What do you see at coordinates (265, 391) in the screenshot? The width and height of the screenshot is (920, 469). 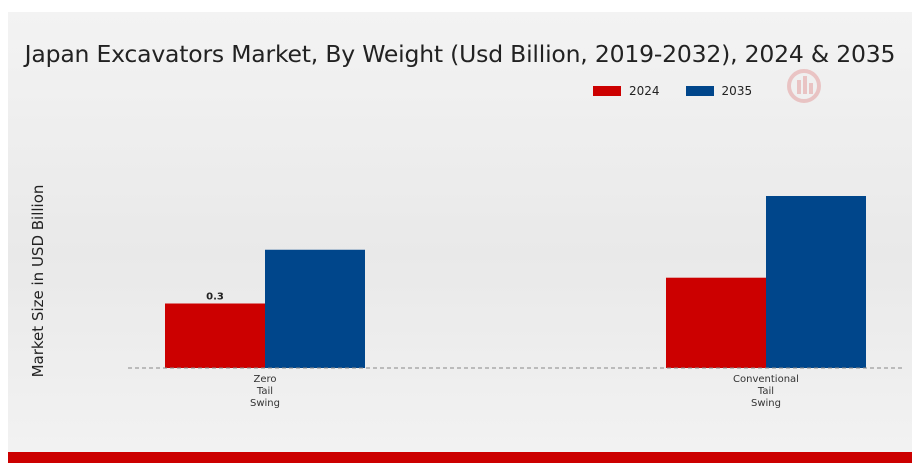 I see `x-tick-label: Zero Tail Swing` at bounding box center [265, 391].